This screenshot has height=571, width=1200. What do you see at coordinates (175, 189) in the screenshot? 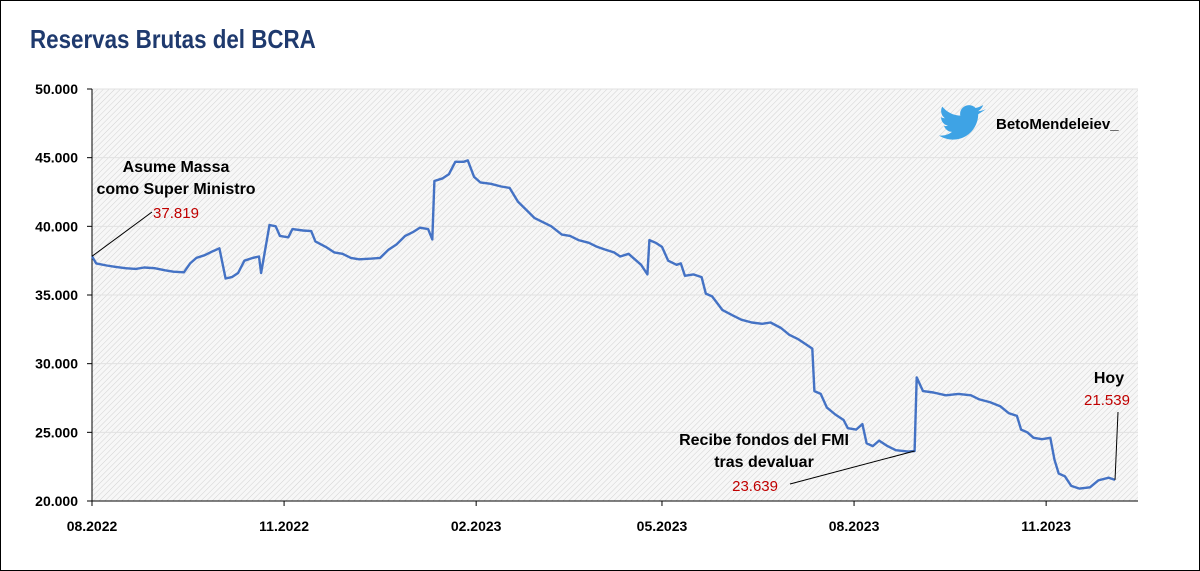
I see `annotation-label: como Super Ministro` at bounding box center [175, 189].